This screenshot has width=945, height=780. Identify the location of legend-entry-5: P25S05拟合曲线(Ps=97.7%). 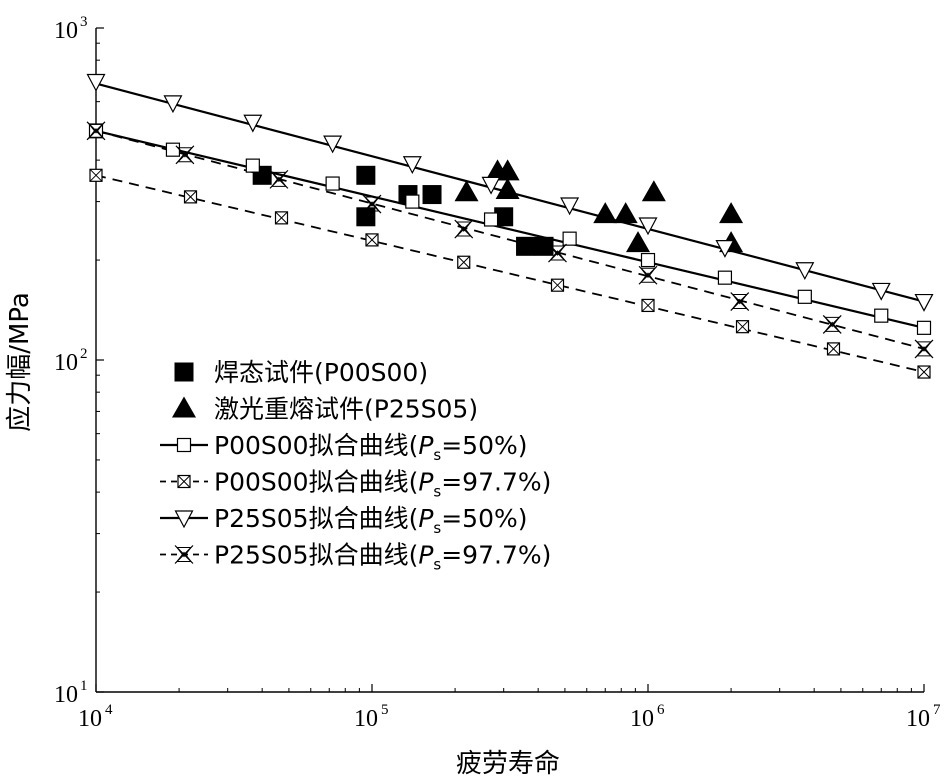
(355, 557).